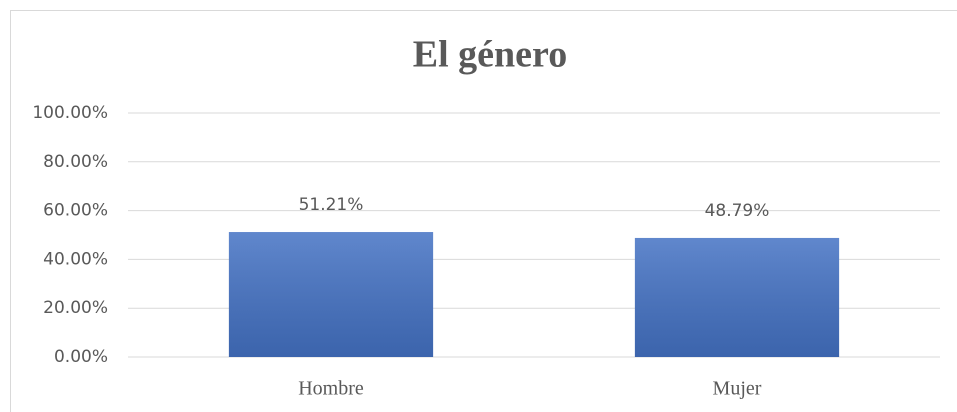  I want to click on data-label: 48.79%, so click(737, 211).